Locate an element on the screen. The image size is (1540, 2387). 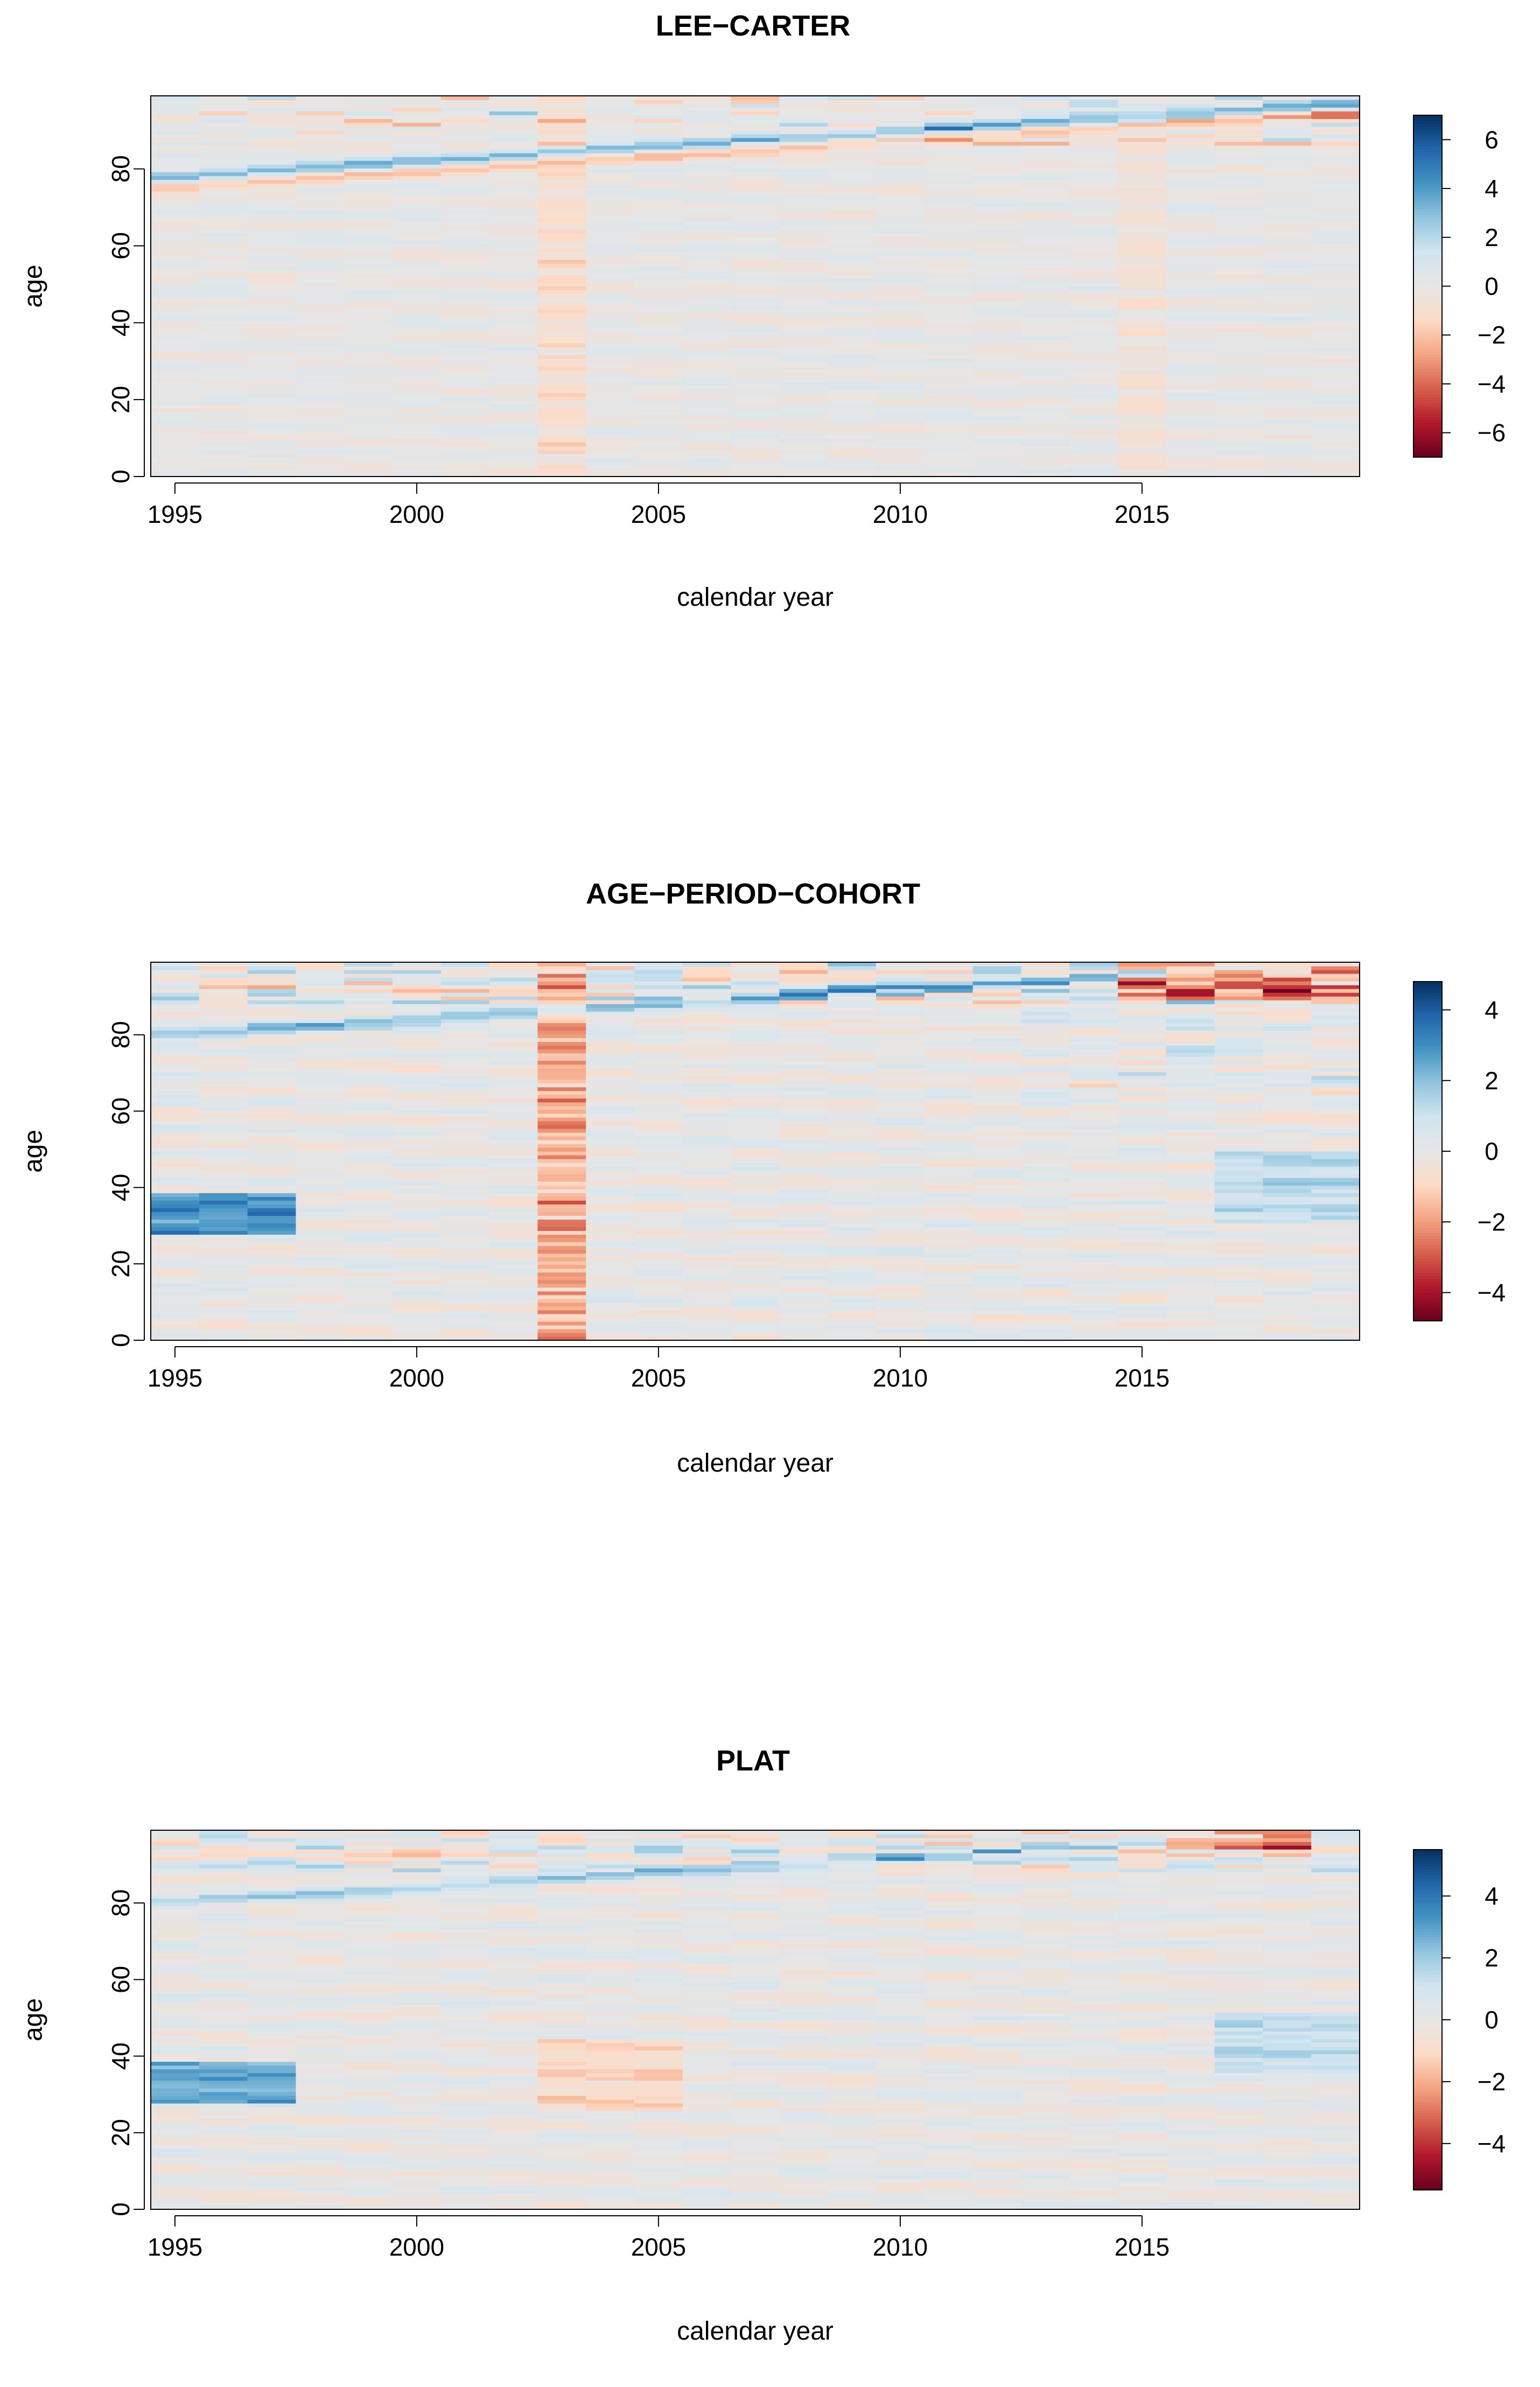
x-tick-label: 2005 is located at coordinates (658, 514).